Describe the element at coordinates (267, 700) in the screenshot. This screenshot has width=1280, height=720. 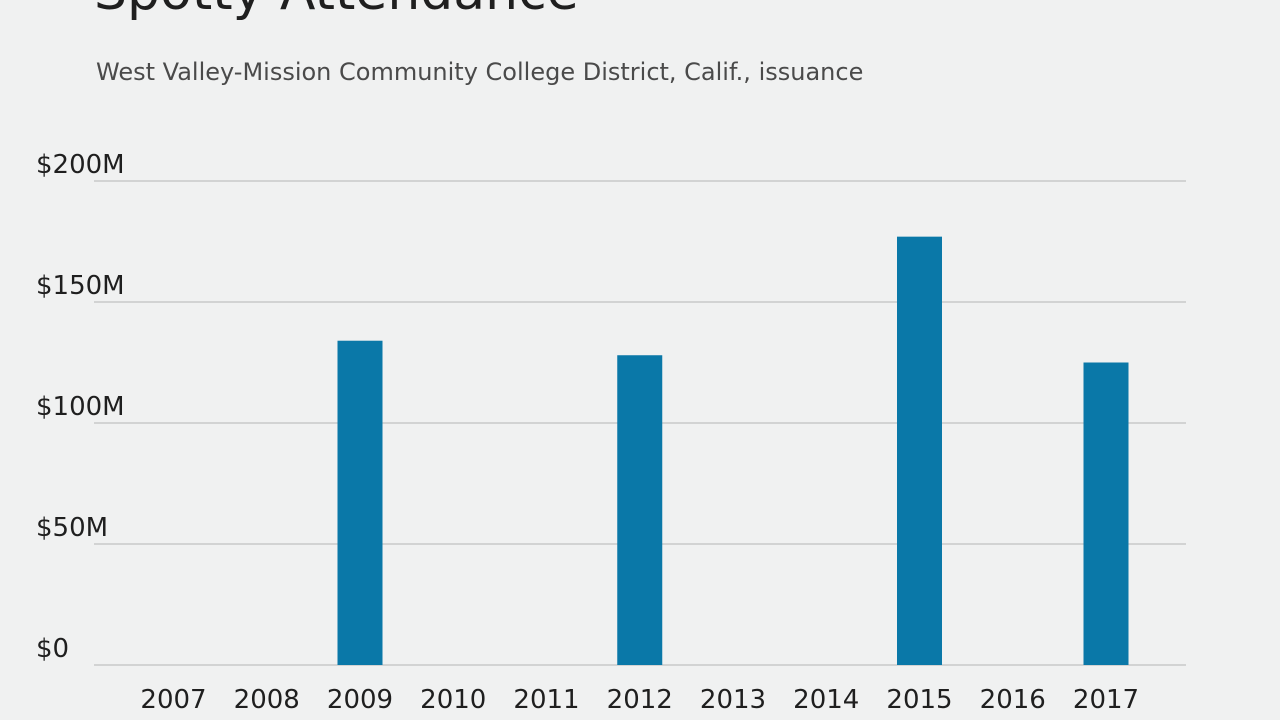
I see `x-tick-label: 2008` at that location.